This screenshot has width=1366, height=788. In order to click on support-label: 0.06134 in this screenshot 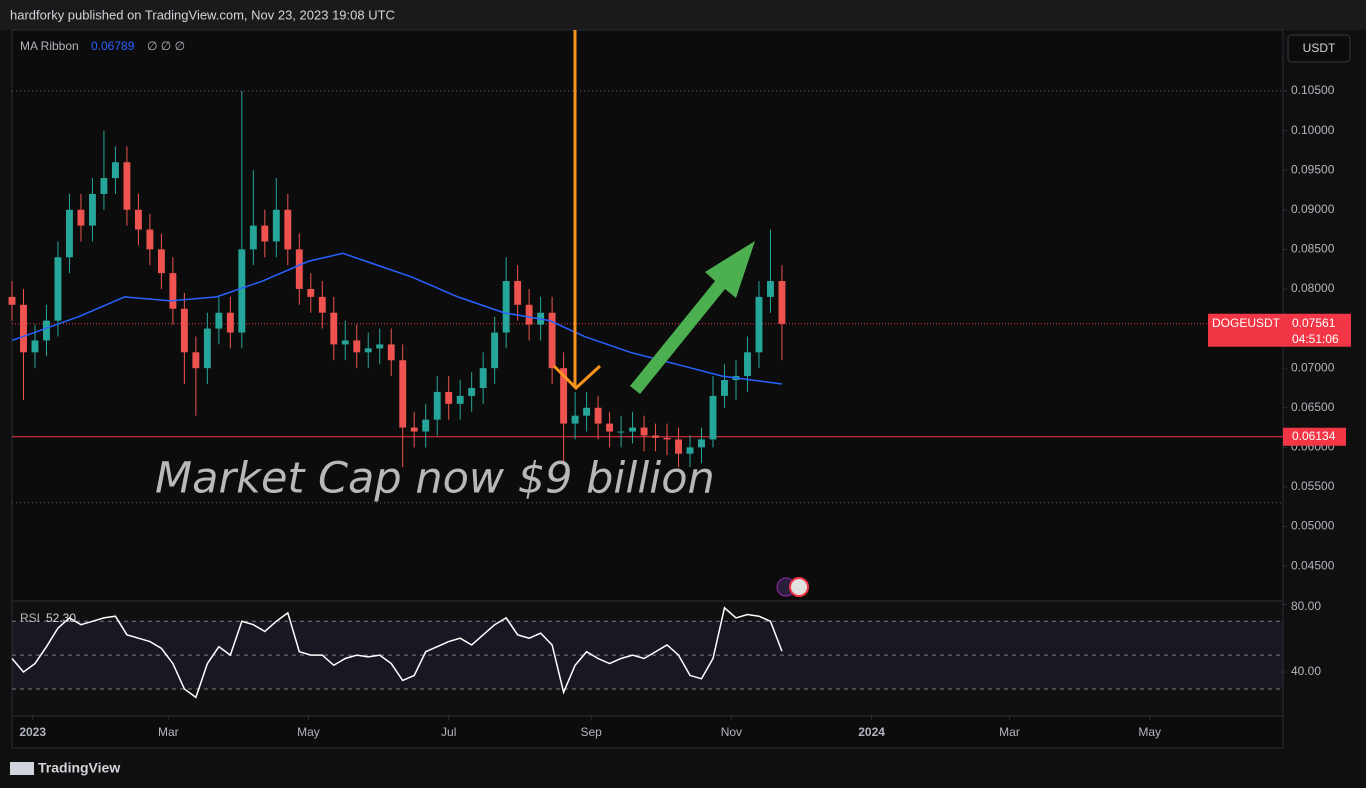, I will do `click(1314, 436)`.